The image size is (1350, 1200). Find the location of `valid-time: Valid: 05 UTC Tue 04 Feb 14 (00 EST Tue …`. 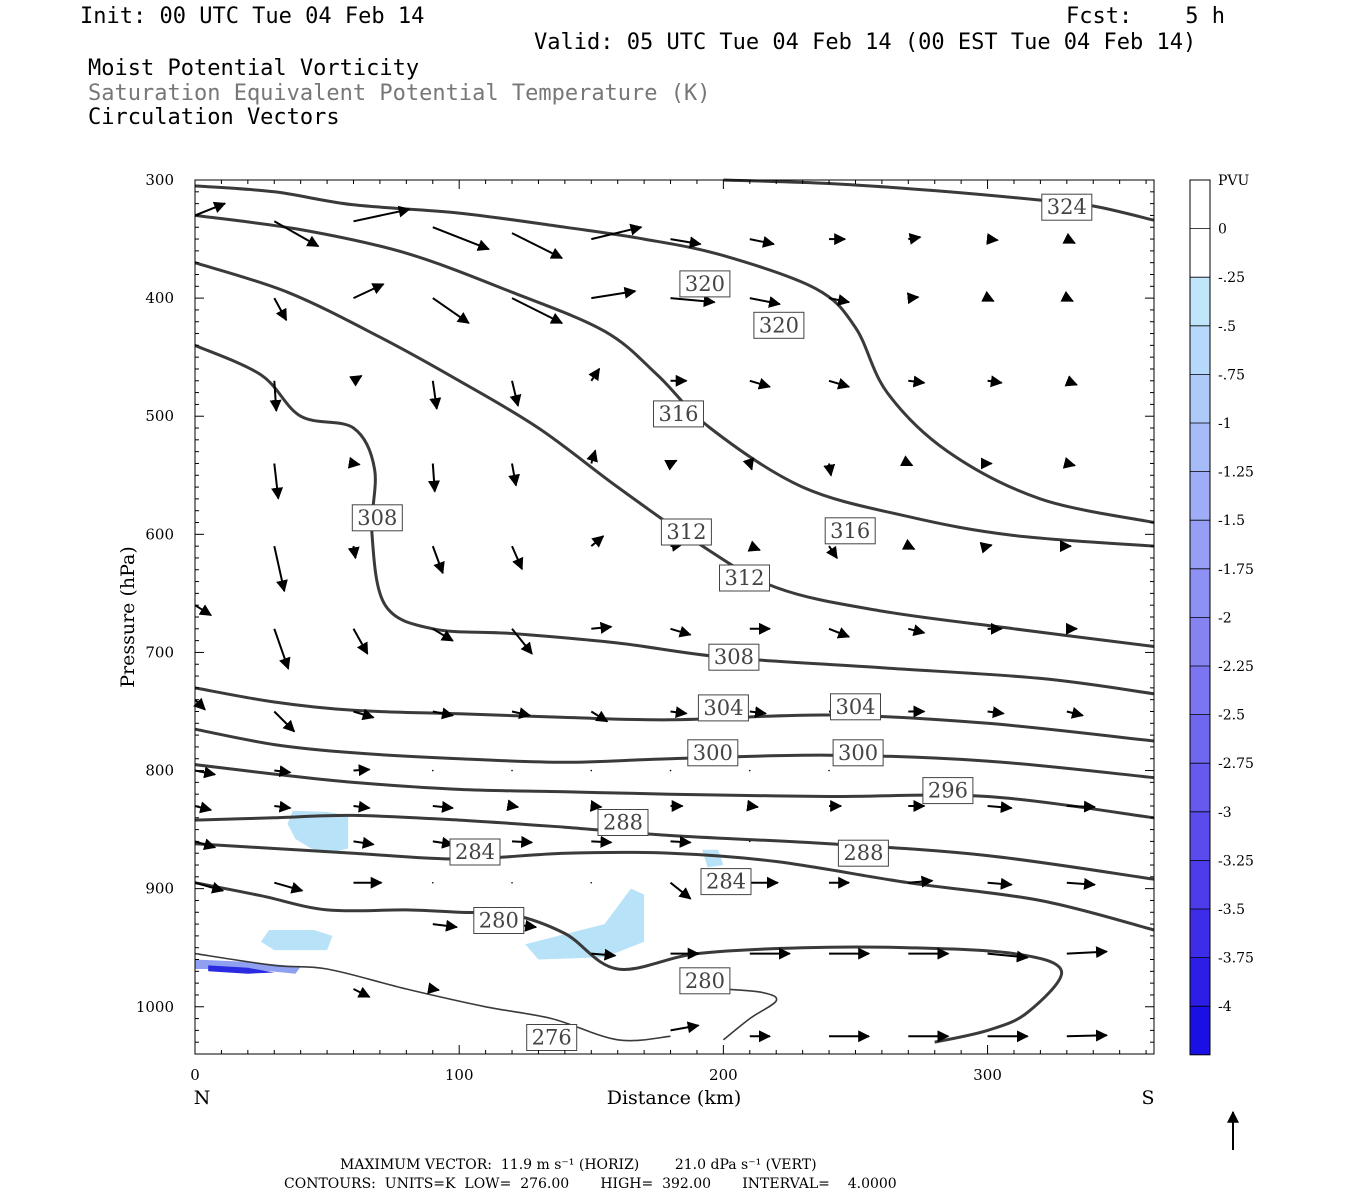

valid-time: Valid: 05 UTC Tue 04 Feb 14 (00 EST Tue … is located at coordinates (865, 42).